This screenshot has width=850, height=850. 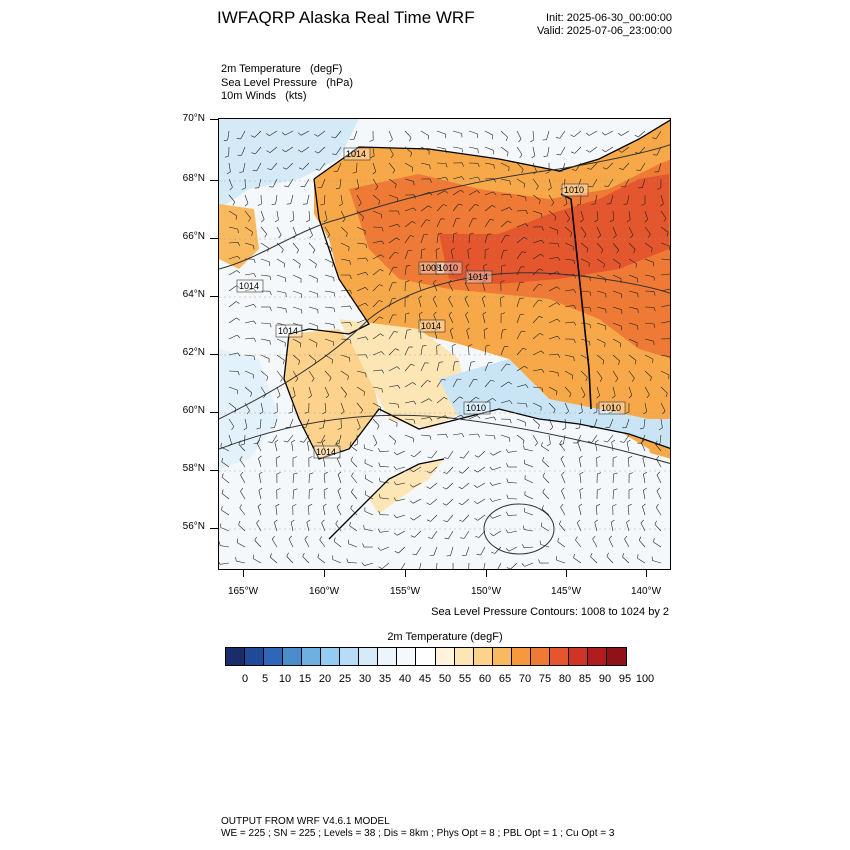 What do you see at coordinates (574, 190) in the screenshot?
I see `pressure-label: 1010` at bounding box center [574, 190].